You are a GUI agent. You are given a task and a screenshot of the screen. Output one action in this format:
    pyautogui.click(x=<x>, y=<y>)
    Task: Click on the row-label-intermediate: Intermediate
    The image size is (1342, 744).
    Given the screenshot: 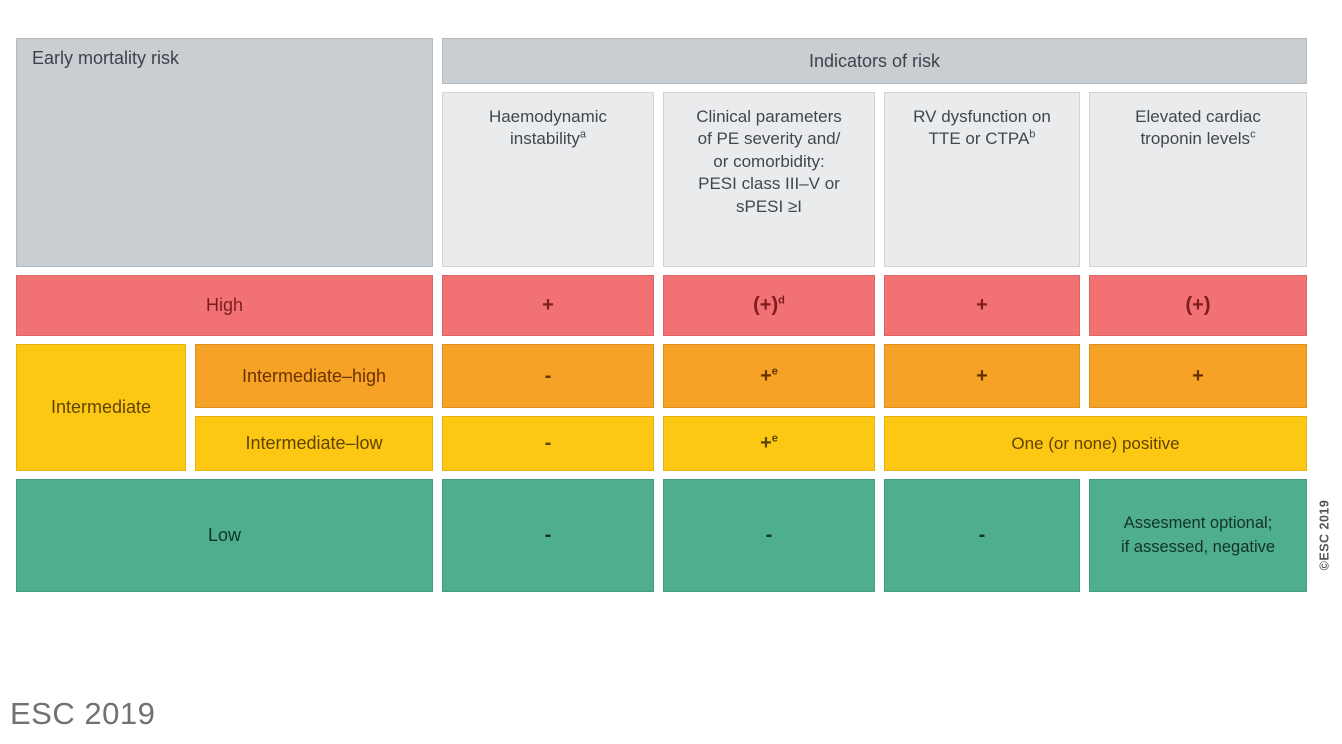 What is the action you would take?
    pyautogui.click(x=101, y=407)
    